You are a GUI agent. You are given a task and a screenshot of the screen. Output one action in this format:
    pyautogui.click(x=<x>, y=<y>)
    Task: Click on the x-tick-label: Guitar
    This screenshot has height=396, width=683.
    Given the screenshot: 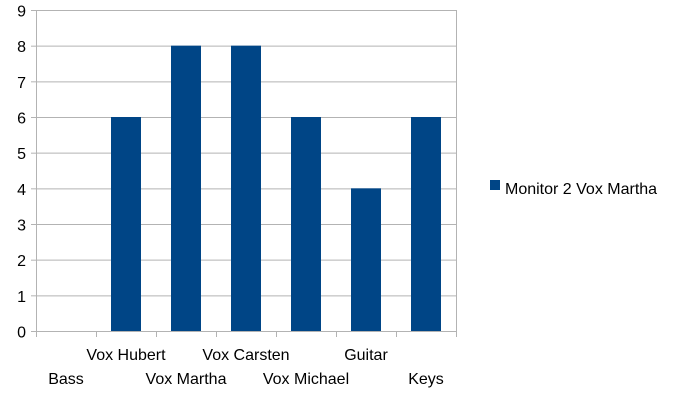 What is the action you would take?
    pyautogui.click(x=366, y=355)
    